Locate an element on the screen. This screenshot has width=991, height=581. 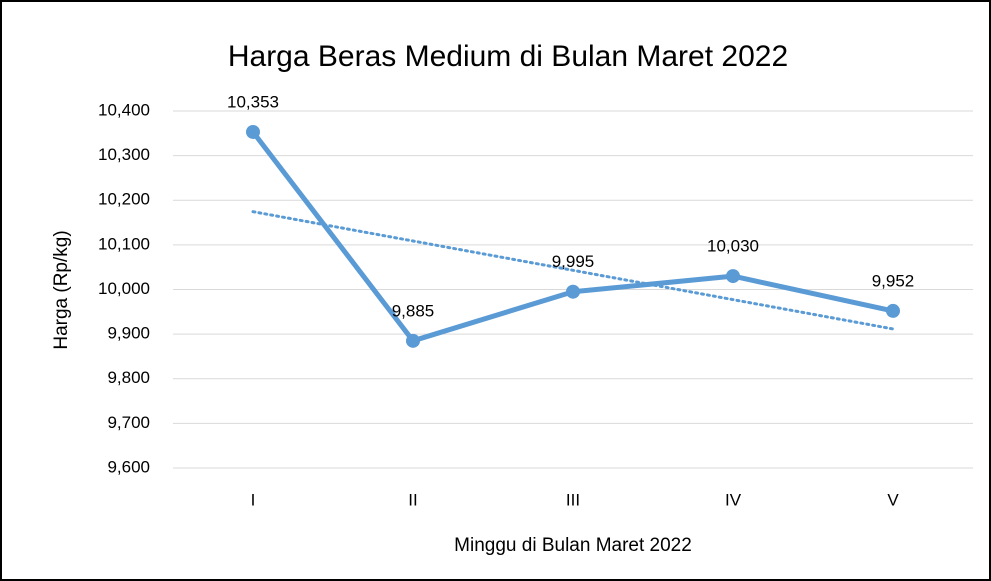
data-label: 9,885 is located at coordinates (413, 310).